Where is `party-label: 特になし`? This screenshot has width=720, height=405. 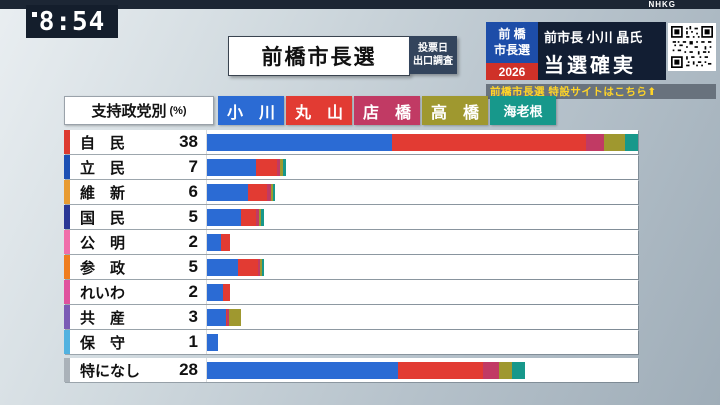 party-label: 特になし is located at coordinates (110, 371).